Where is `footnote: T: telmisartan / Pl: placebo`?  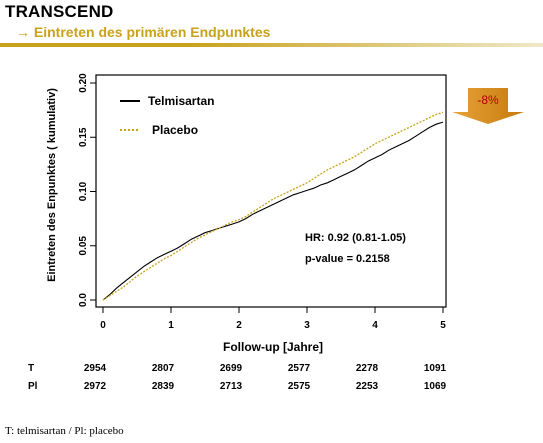 footnote: T: telmisartan / Pl: placebo is located at coordinates (64, 431).